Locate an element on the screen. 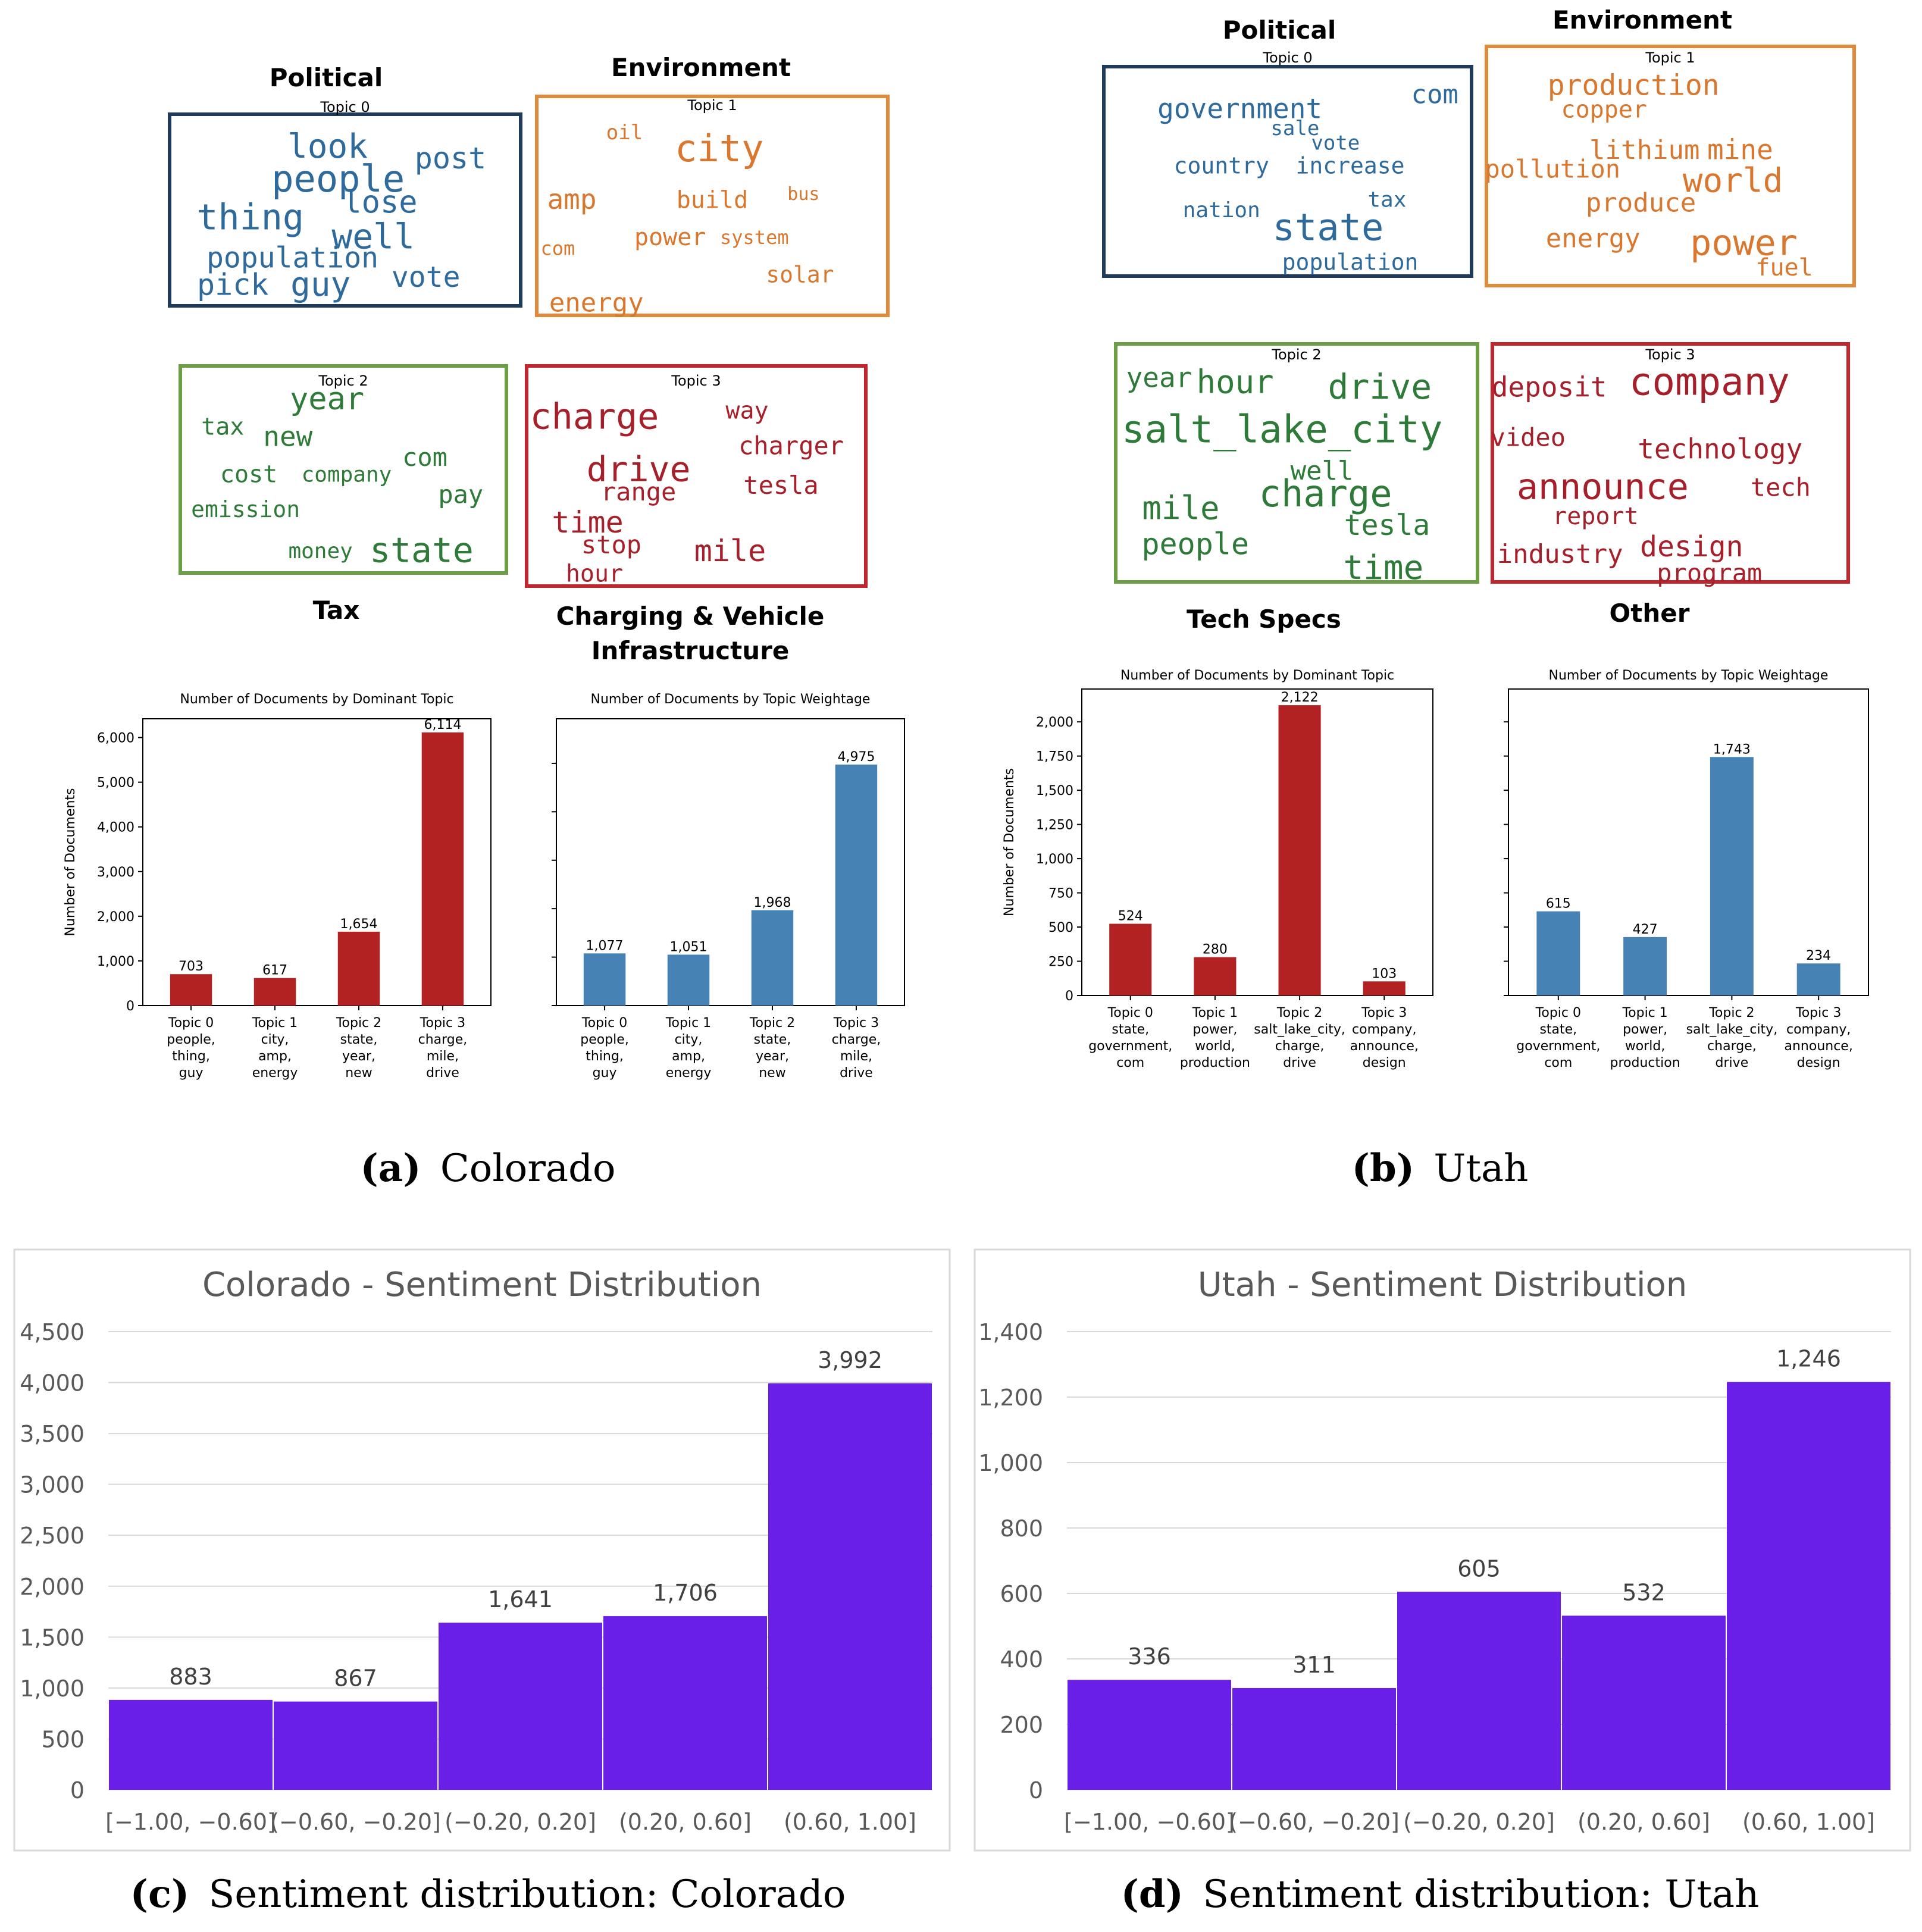  wordcloud-word: city is located at coordinates (719, 148).